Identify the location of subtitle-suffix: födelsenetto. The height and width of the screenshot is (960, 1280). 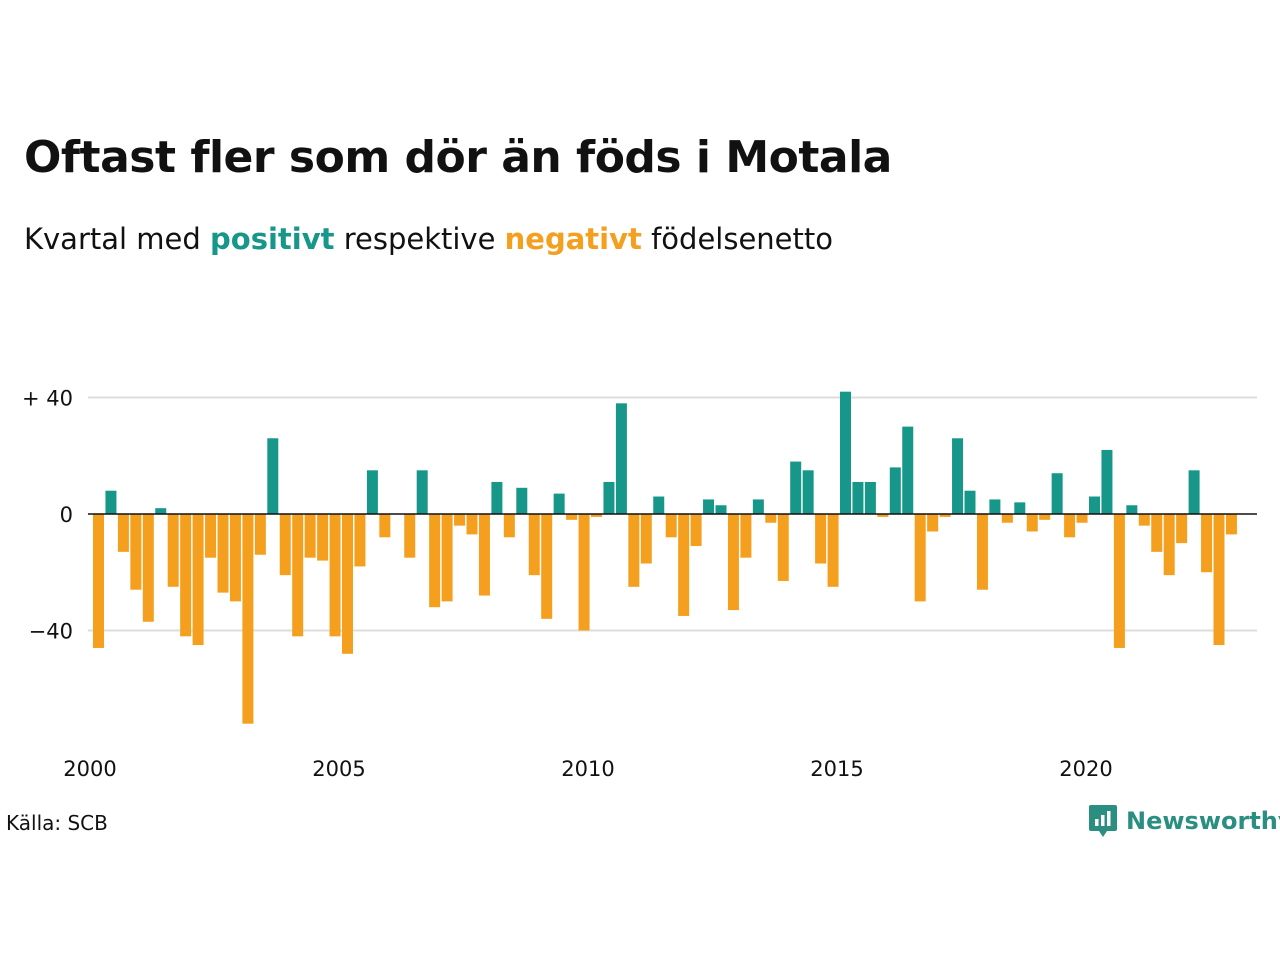
(742, 239).